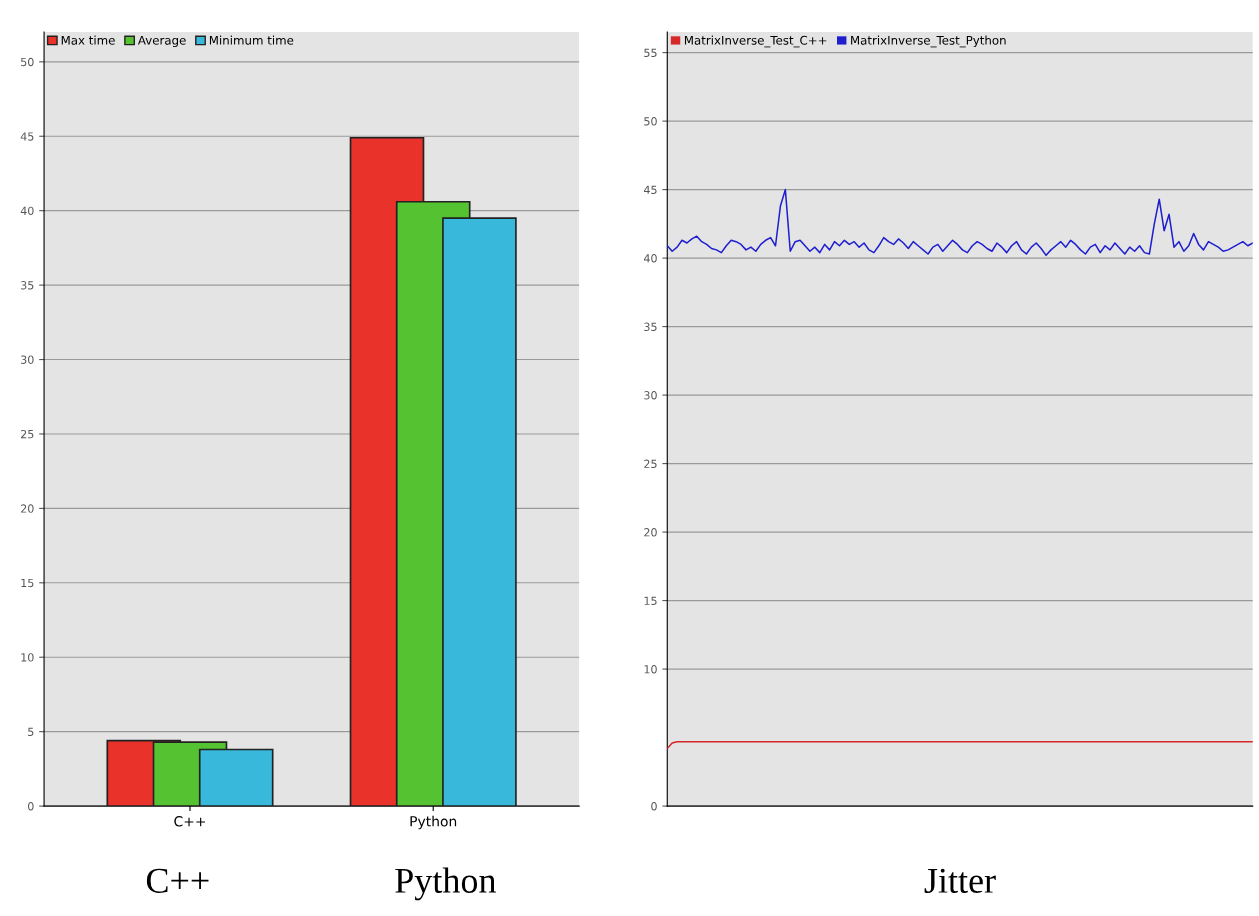 Image resolution: width=1259 pixels, height=916 pixels. What do you see at coordinates (928, 41) in the screenshot?
I see `legend-label: MatrixInverse_Test_Python` at bounding box center [928, 41].